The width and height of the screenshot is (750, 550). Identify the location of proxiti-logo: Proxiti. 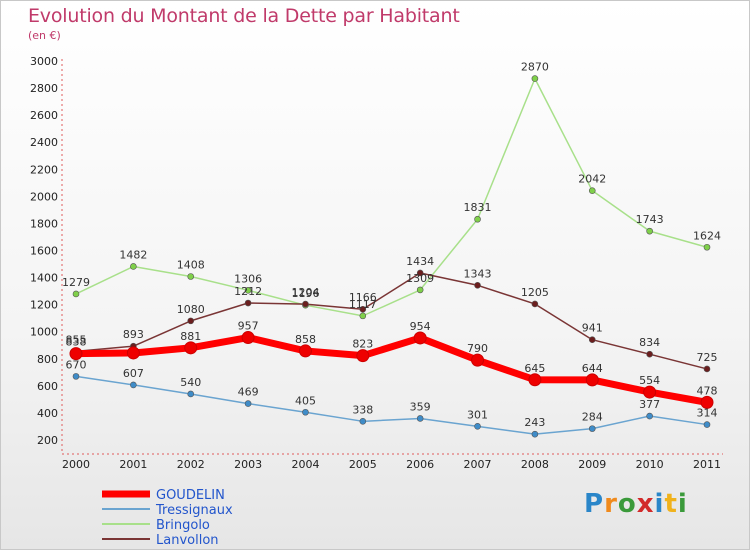
(636, 504).